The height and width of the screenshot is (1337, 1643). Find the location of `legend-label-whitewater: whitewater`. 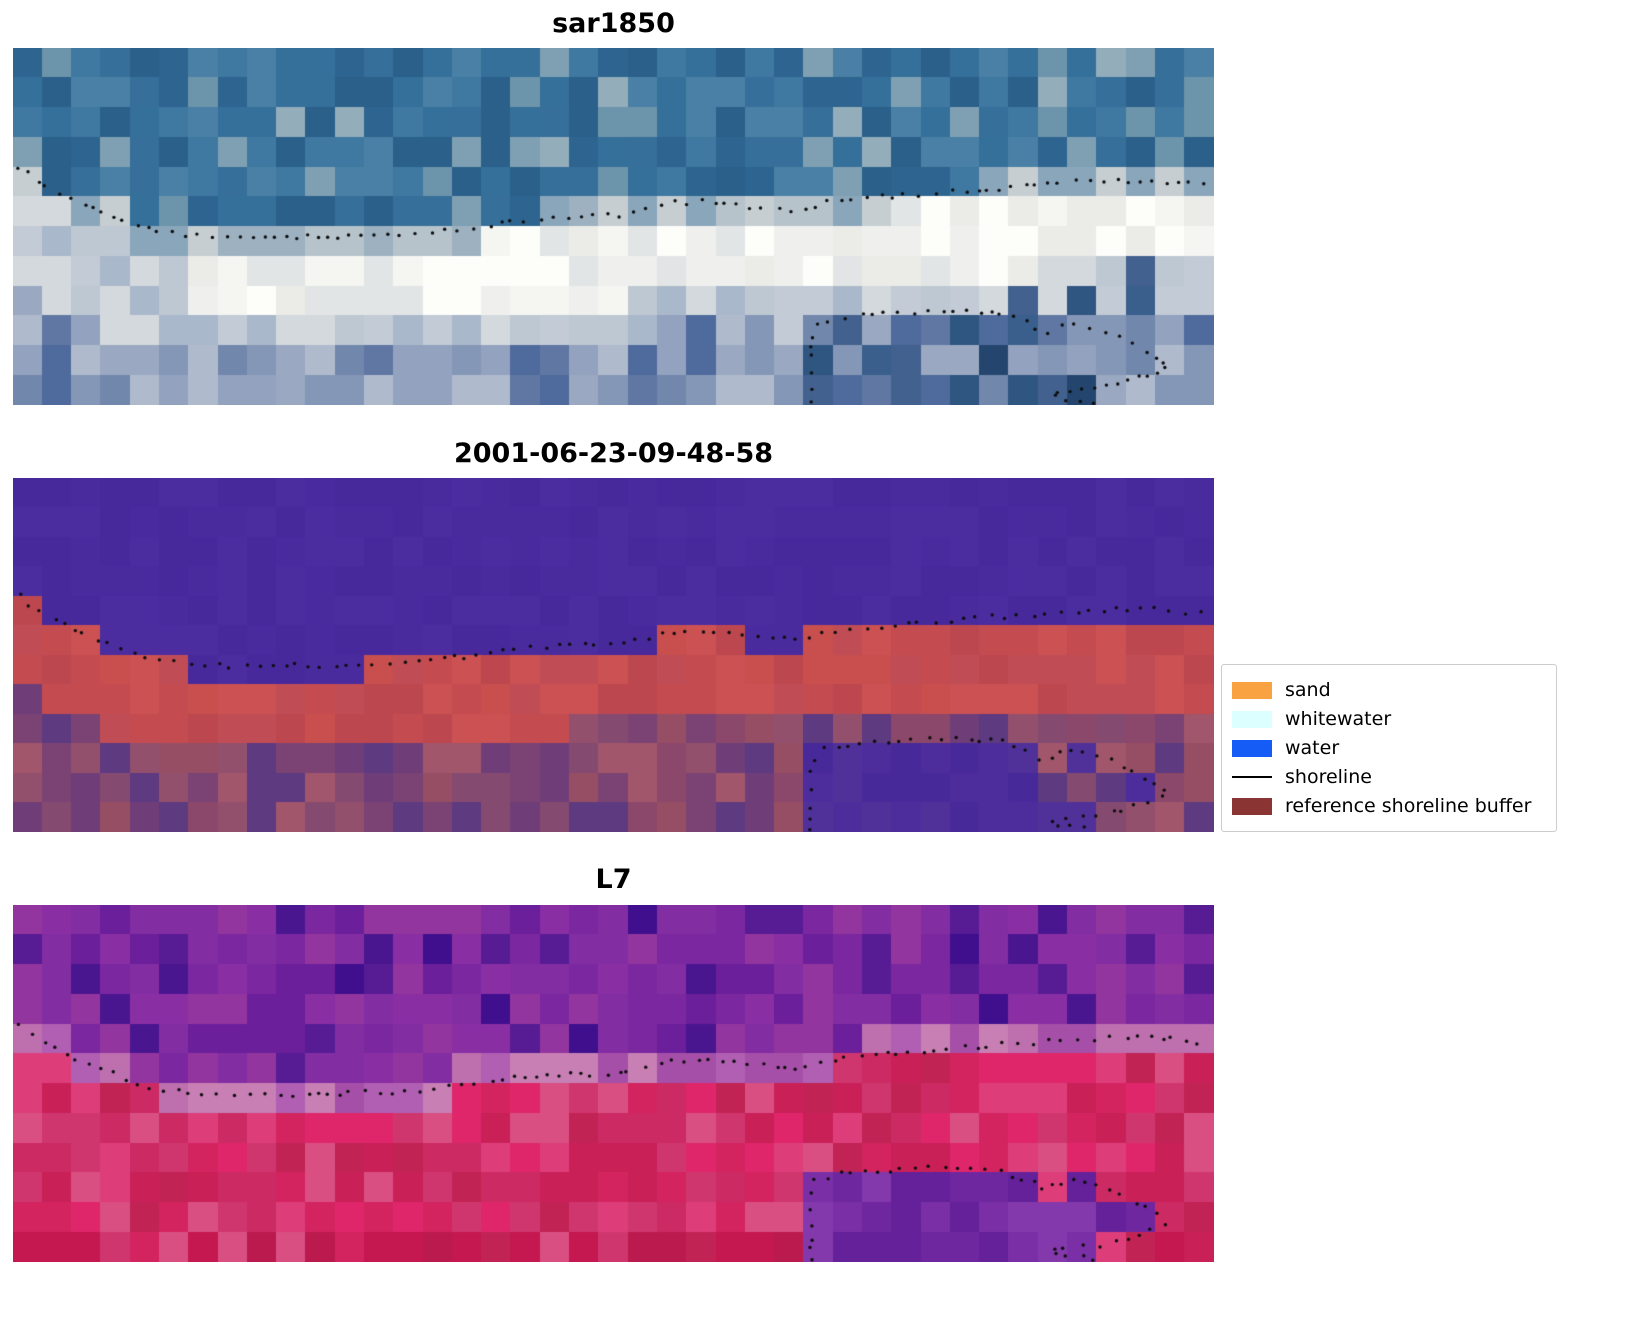

legend-label-whitewater: whitewater is located at coordinates (1338, 719).